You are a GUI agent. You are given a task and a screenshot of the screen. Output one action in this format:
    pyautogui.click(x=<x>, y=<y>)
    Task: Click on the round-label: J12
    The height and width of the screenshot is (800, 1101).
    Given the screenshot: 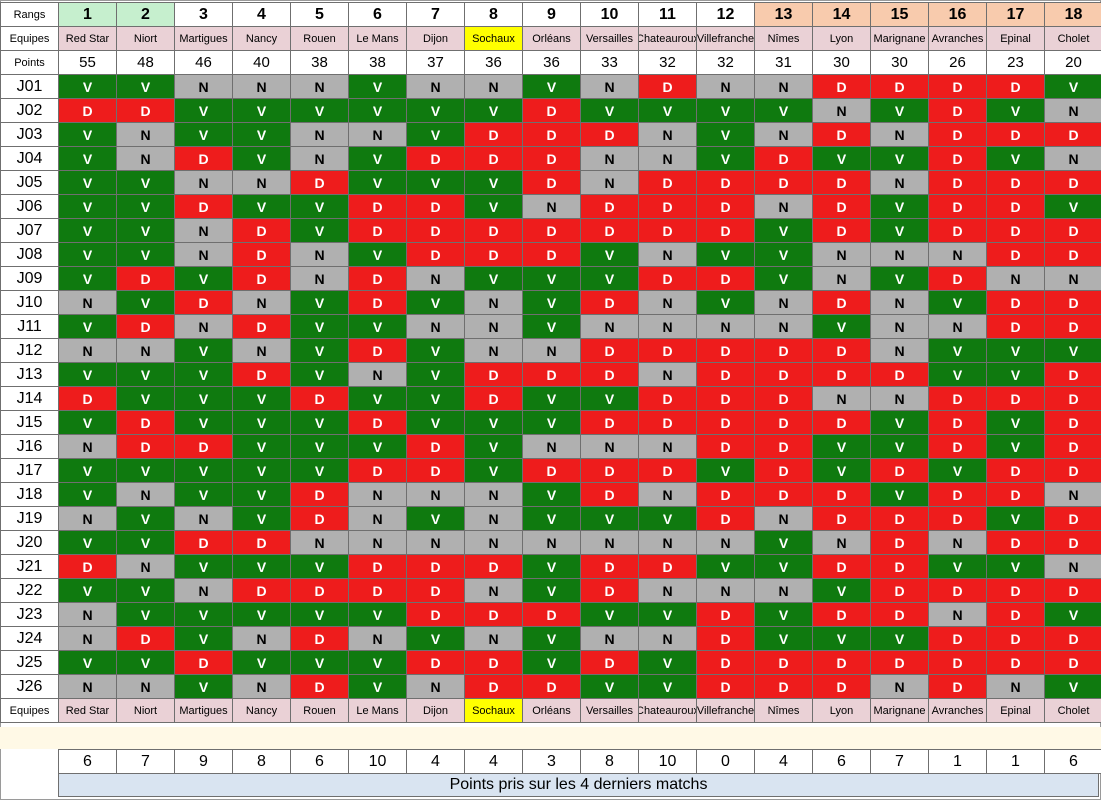 What is the action you would take?
    pyautogui.click(x=29, y=350)
    